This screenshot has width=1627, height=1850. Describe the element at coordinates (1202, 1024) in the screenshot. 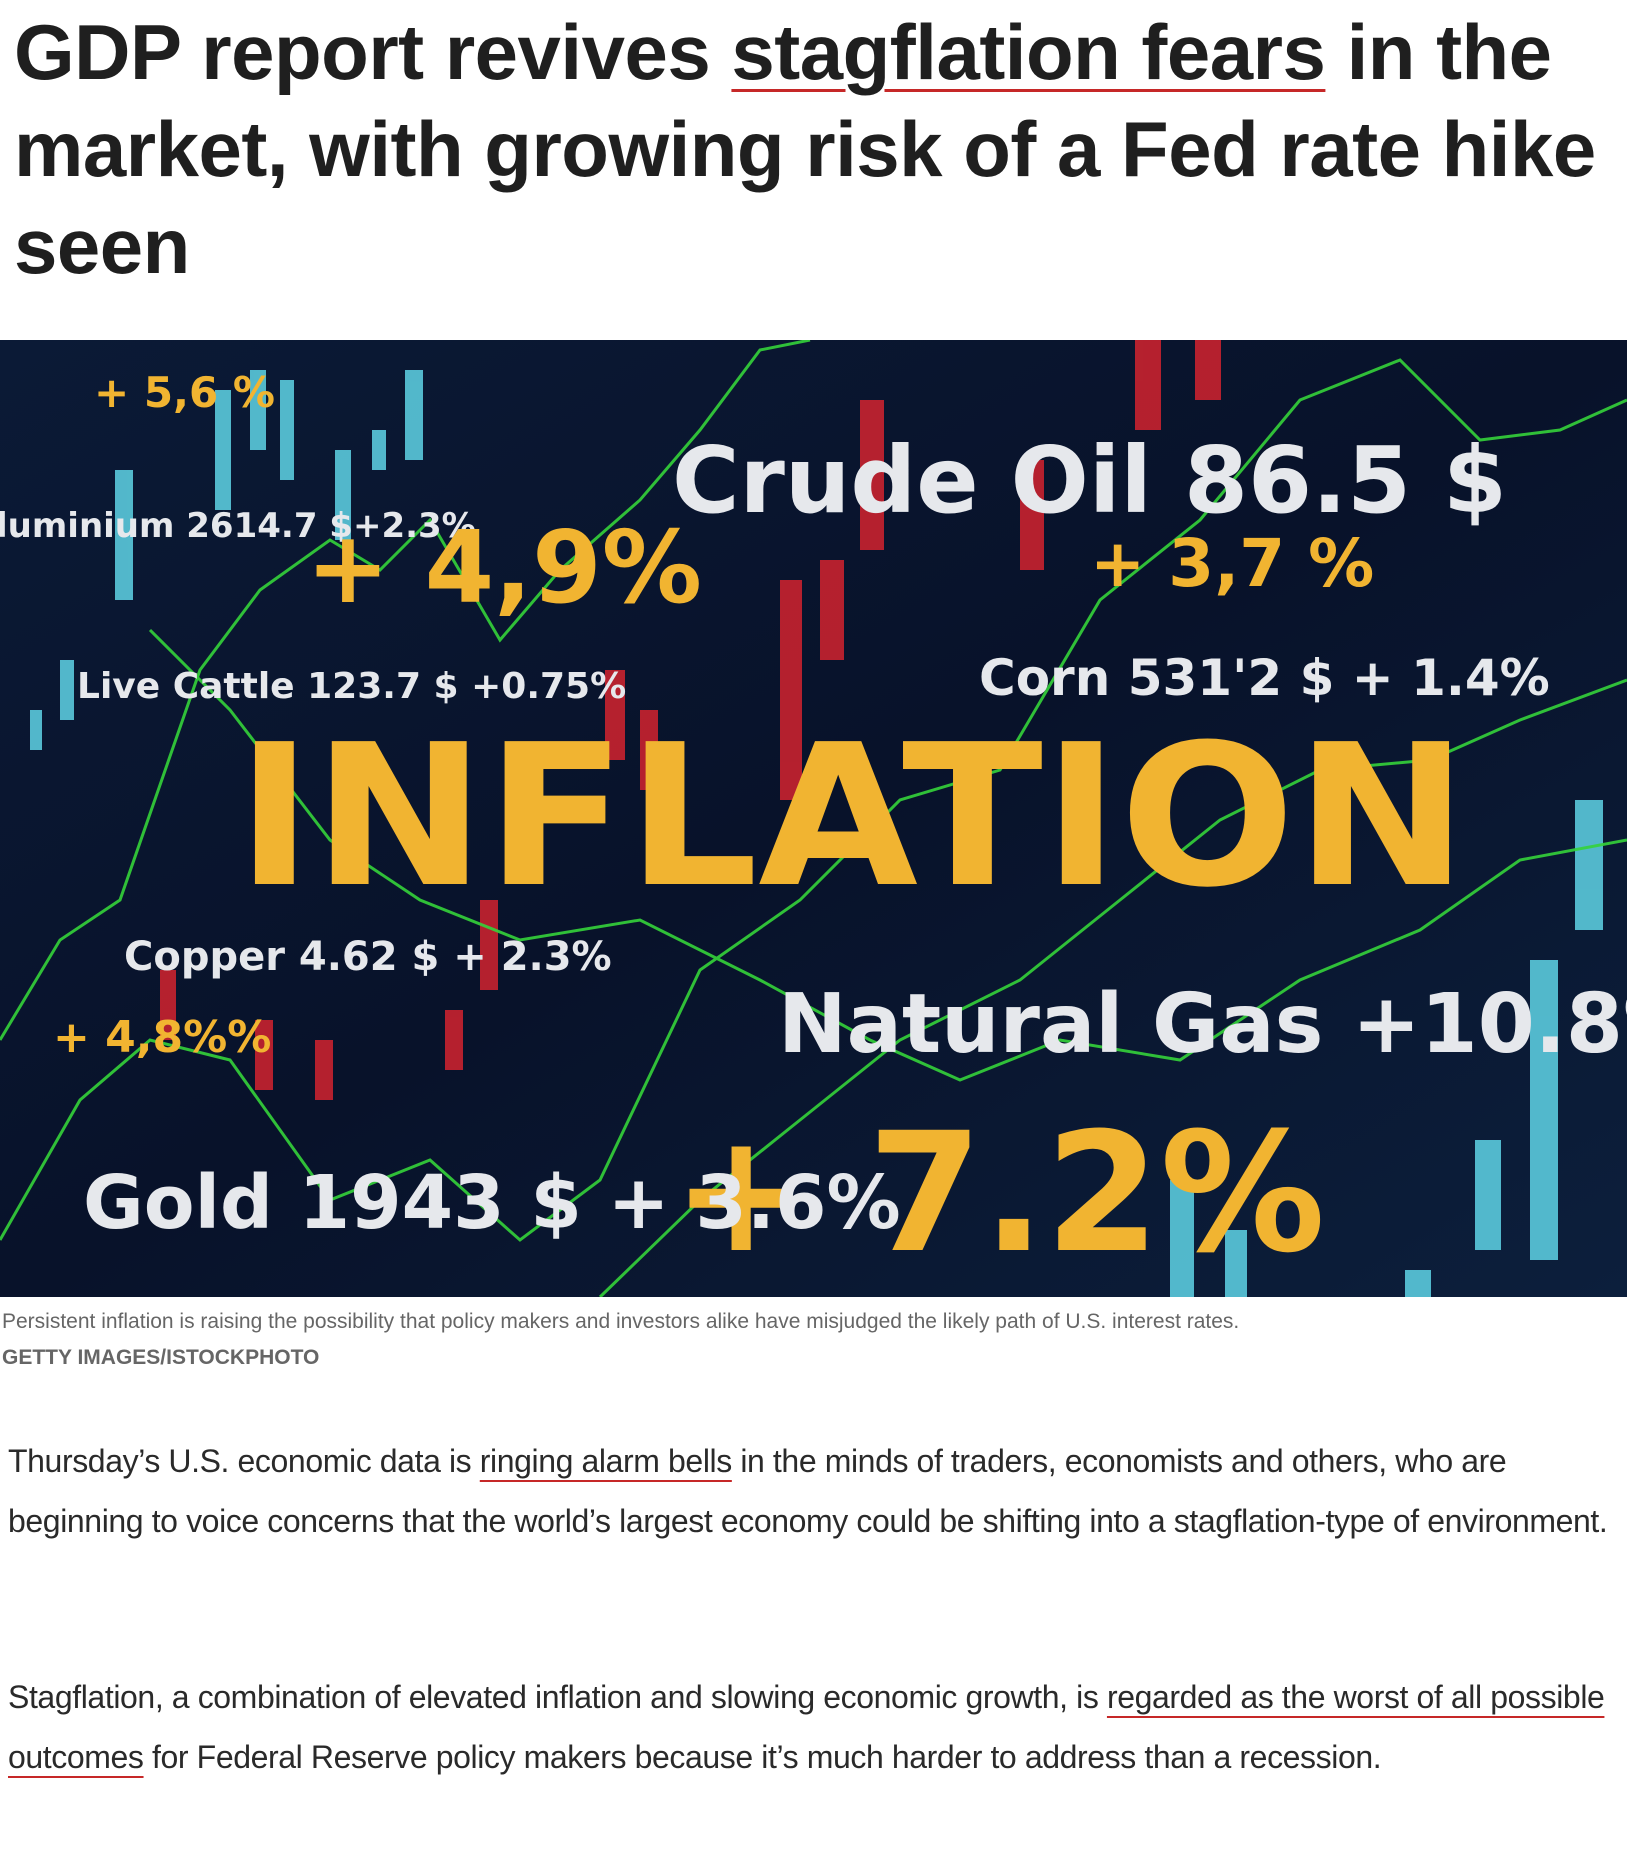

I see `image-text: Natural Gas +10.8%` at that location.